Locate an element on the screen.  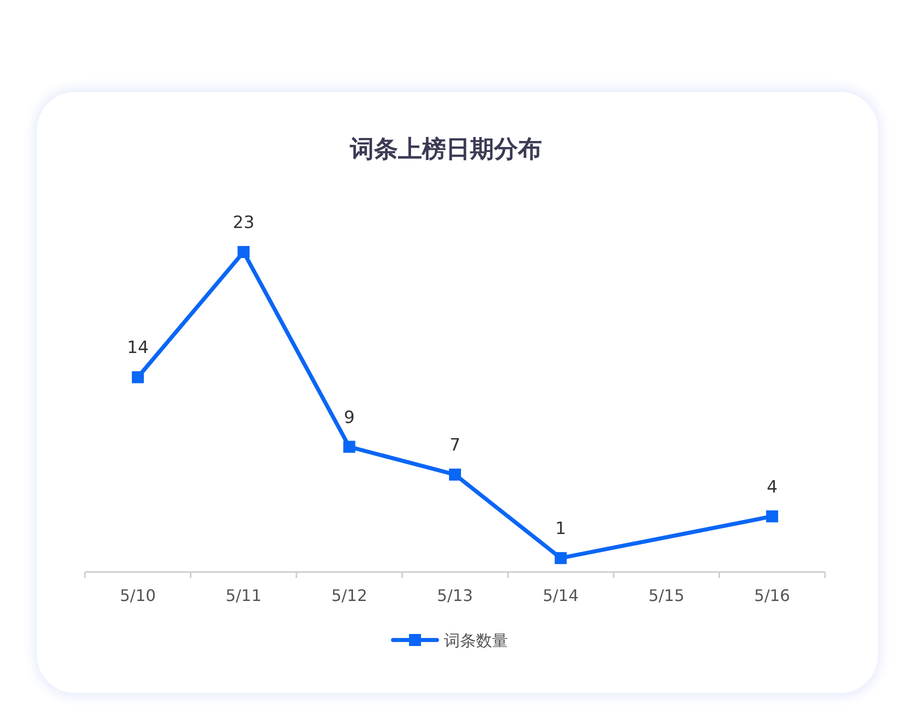
data-label: 7 is located at coordinates (455, 446).